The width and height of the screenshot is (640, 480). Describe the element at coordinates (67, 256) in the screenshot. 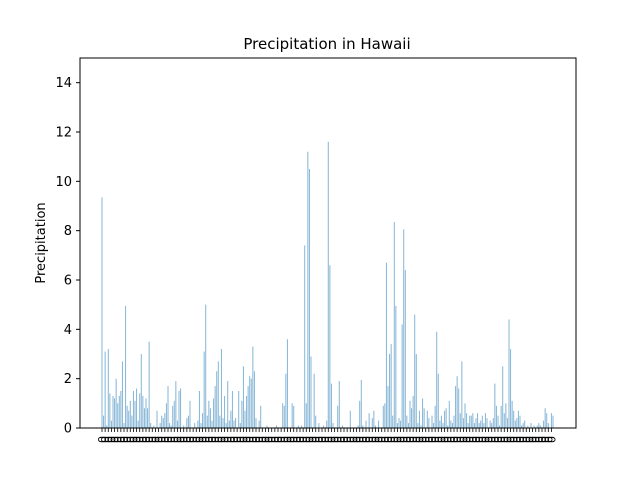

I see `y-axis: 0 2 4 6 8 10 12 14` at that location.